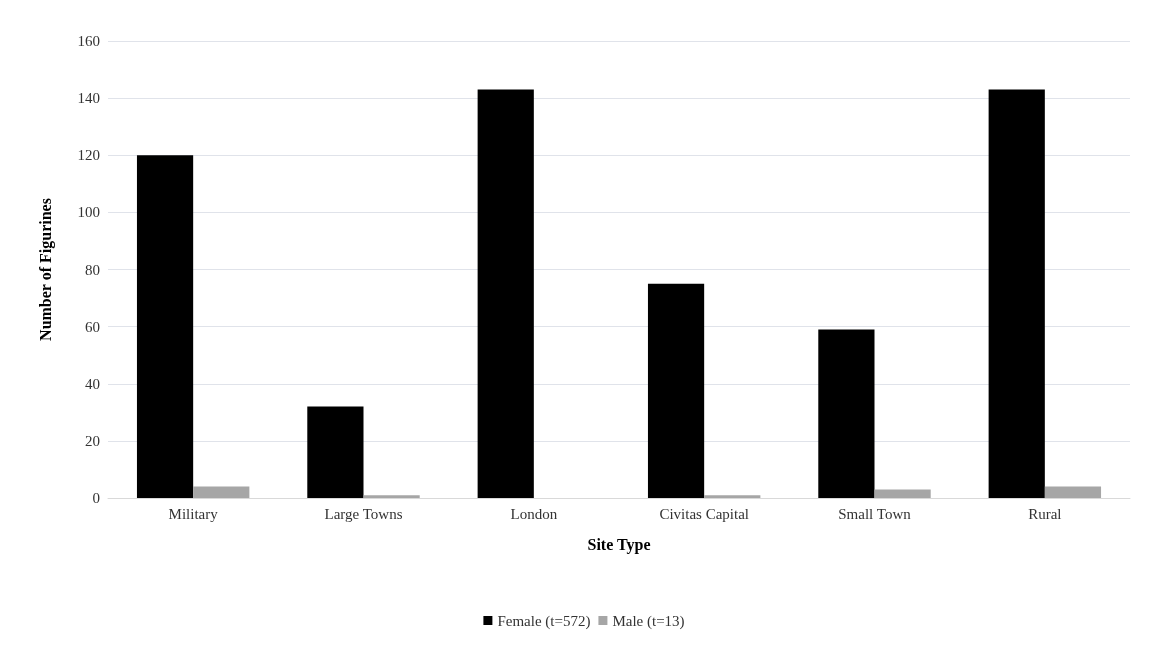 Image resolution: width=1168 pixels, height=661 pixels. What do you see at coordinates (96, 498) in the screenshot?
I see `y-tick-label: 0` at bounding box center [96, 498].